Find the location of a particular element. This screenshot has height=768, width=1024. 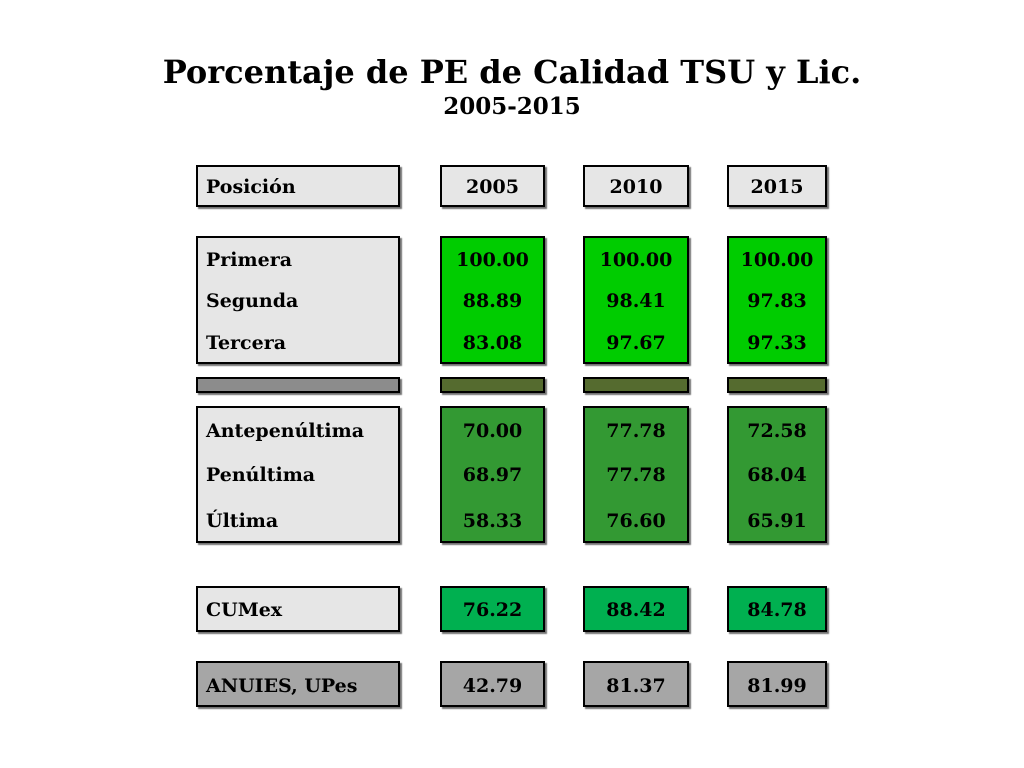

row-value: 84.78 is located at coordinates (777, 610).